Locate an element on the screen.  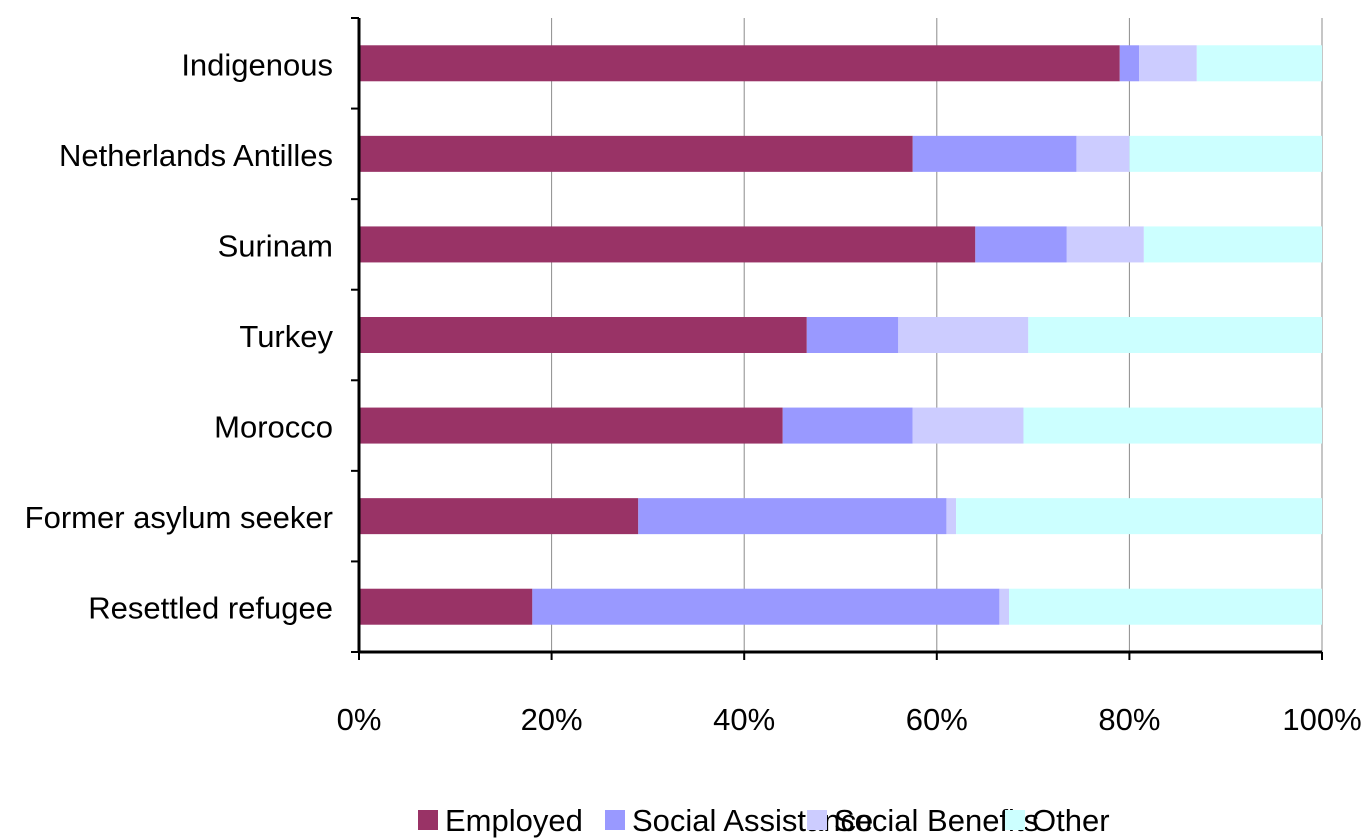
x-tick-label: 20% is located at coordinates (552, 719).